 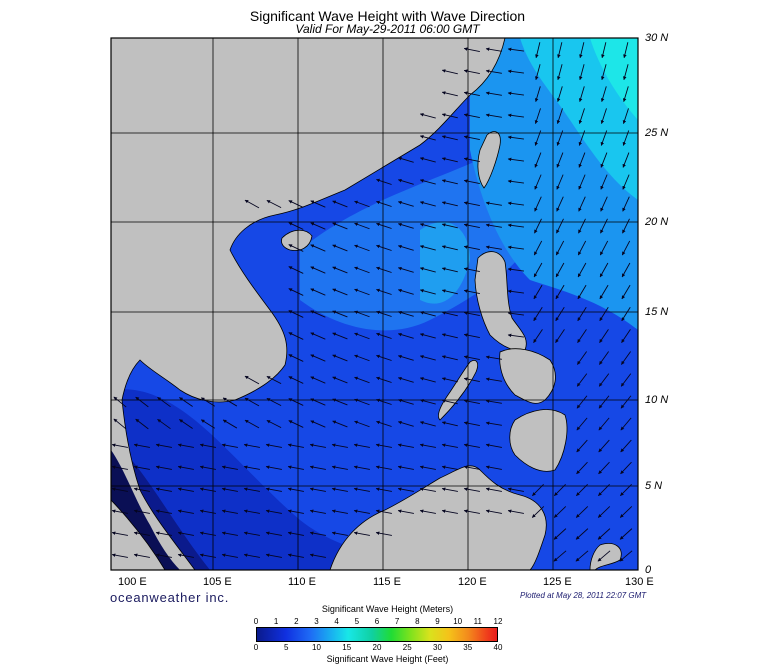 I want to click on lon-label-125e: 125 E, so click(x=557, y=582).